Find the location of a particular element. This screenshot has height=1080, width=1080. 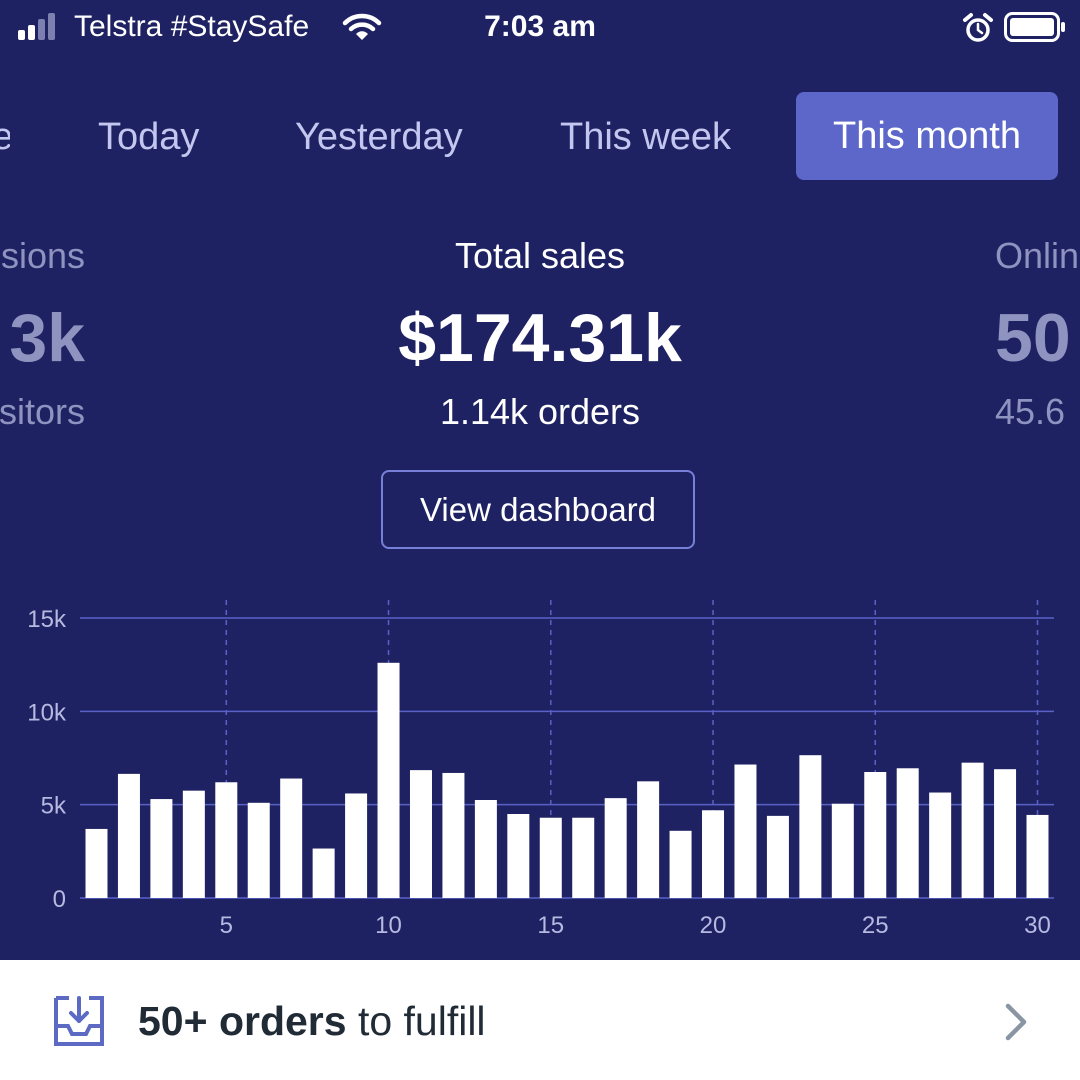

sessions-title: sions is located at coordinates (42, 255).